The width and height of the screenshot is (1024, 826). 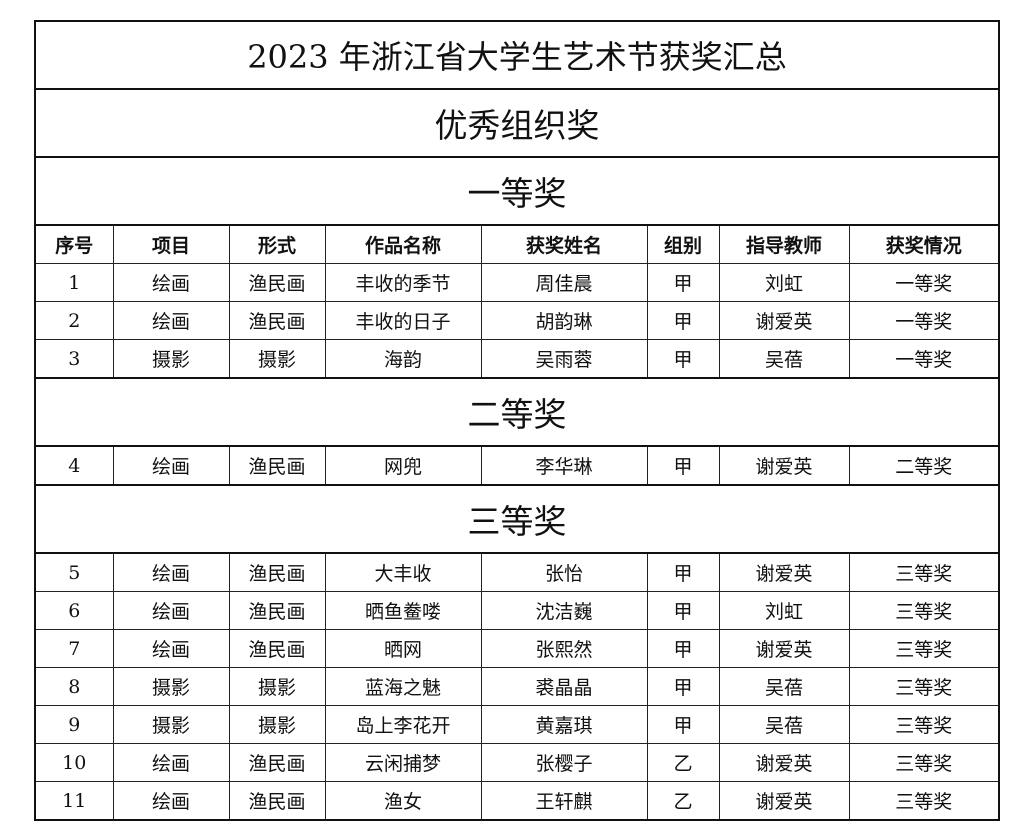 What do you see at coordinates (74, 572) in the screenshot?
I see `table-cell: 5` at bounding box center [74, 572].